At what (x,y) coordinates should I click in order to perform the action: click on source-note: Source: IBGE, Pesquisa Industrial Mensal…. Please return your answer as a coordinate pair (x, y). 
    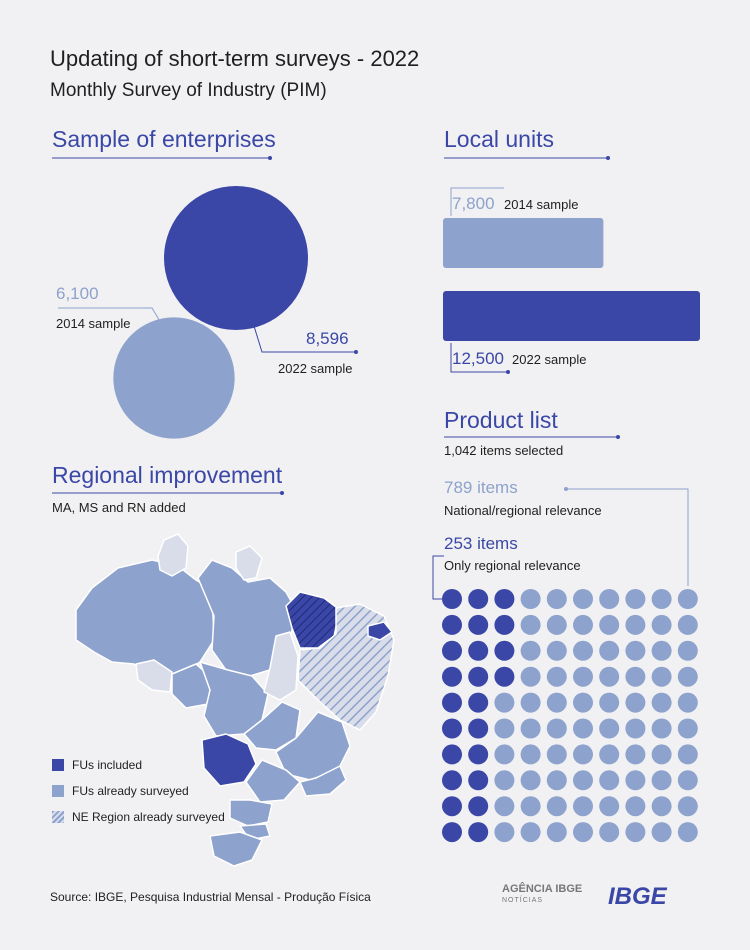
    Looking at the image, I should click on (210, 897).